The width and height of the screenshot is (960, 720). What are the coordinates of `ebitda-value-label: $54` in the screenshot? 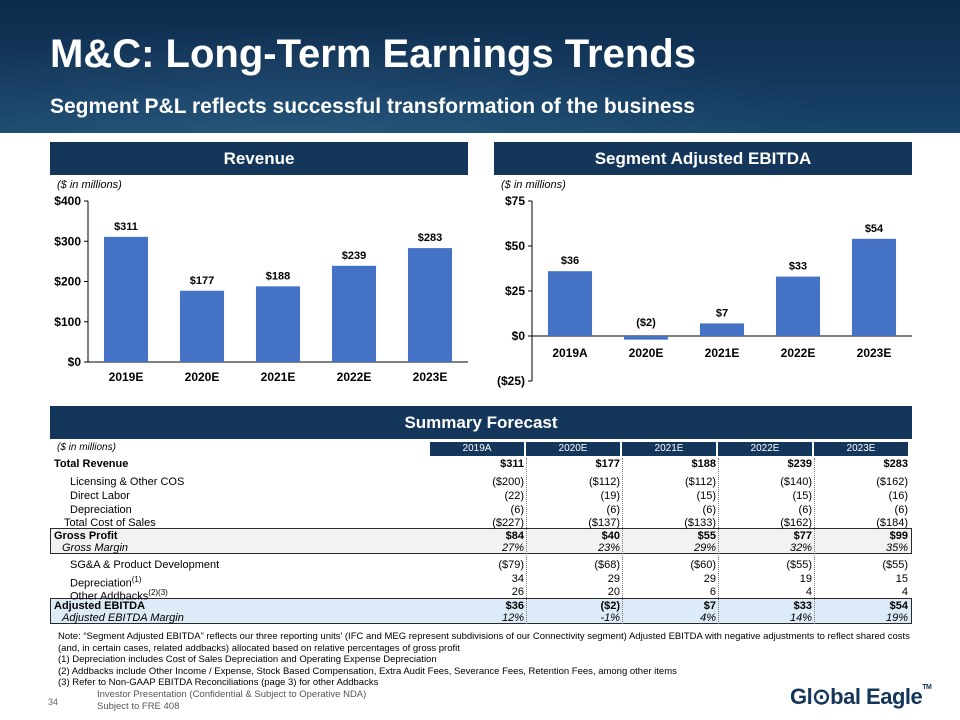 It's located at (874, 229).